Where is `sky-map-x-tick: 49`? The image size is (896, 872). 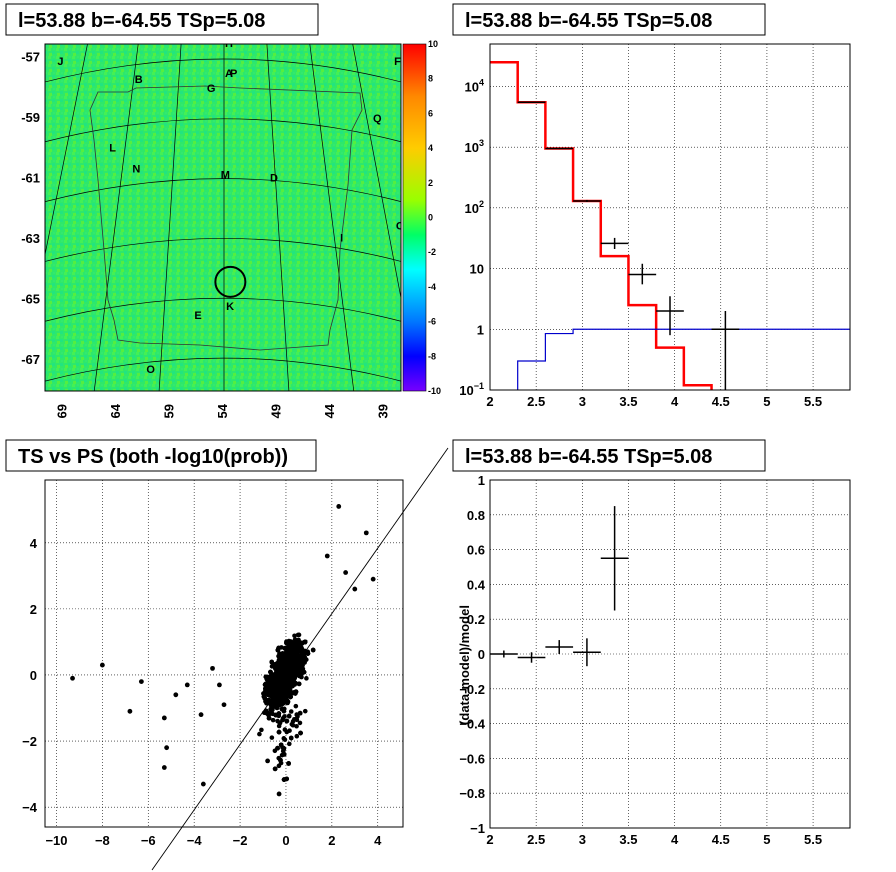 sky-map-x-tick: 49 is located at coordinates (275, 411).